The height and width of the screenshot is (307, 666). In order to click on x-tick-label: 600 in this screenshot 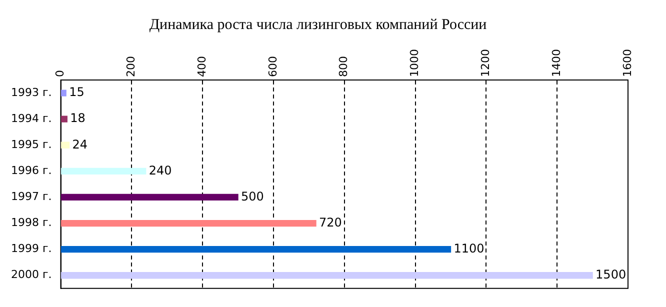, I will do `click(273, 66)`.